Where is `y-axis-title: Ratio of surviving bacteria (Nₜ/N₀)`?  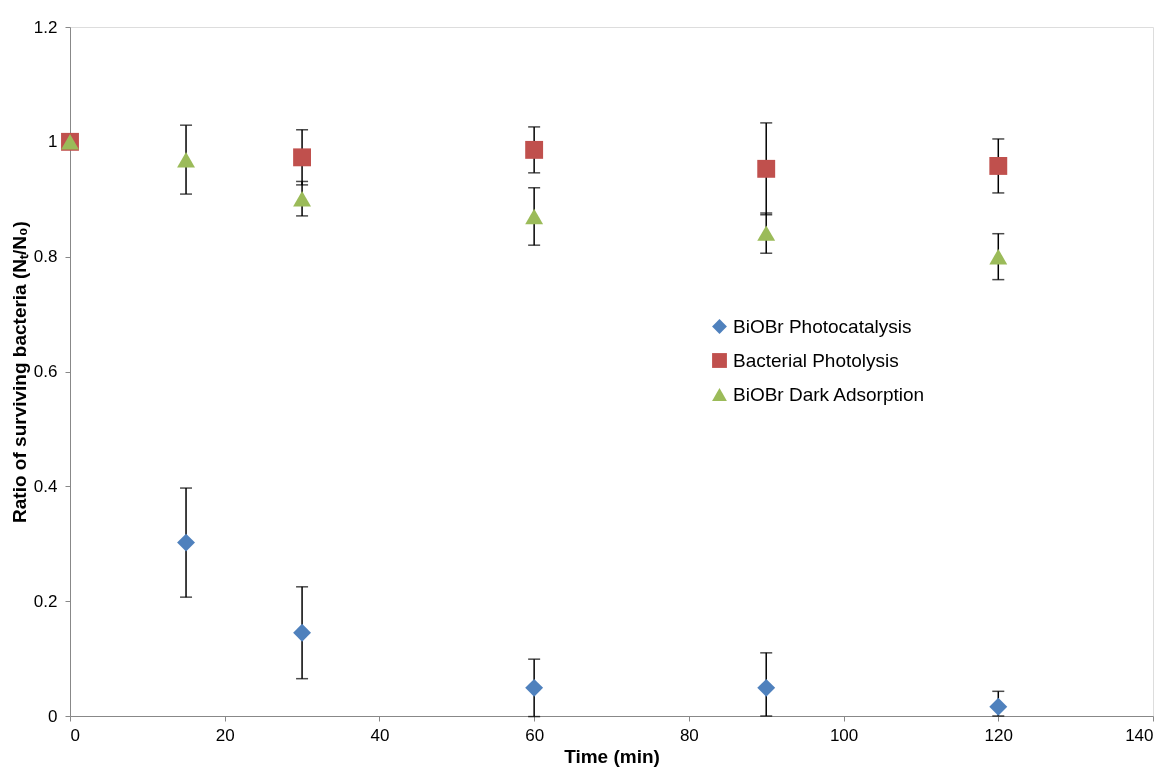
y-axis-title: Ratio of surviving bacteria (Nₜ/N₀) is located at coordinates (19, 372).